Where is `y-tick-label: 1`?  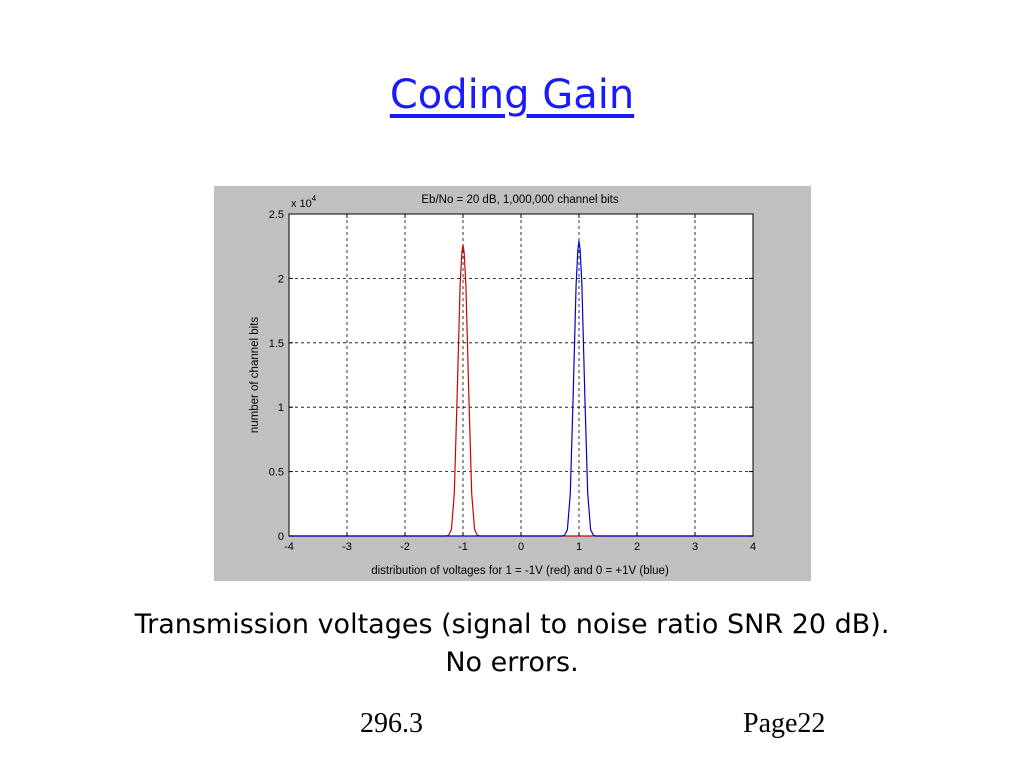 y-tick-label: 1 is located at coordinates (281, 408).